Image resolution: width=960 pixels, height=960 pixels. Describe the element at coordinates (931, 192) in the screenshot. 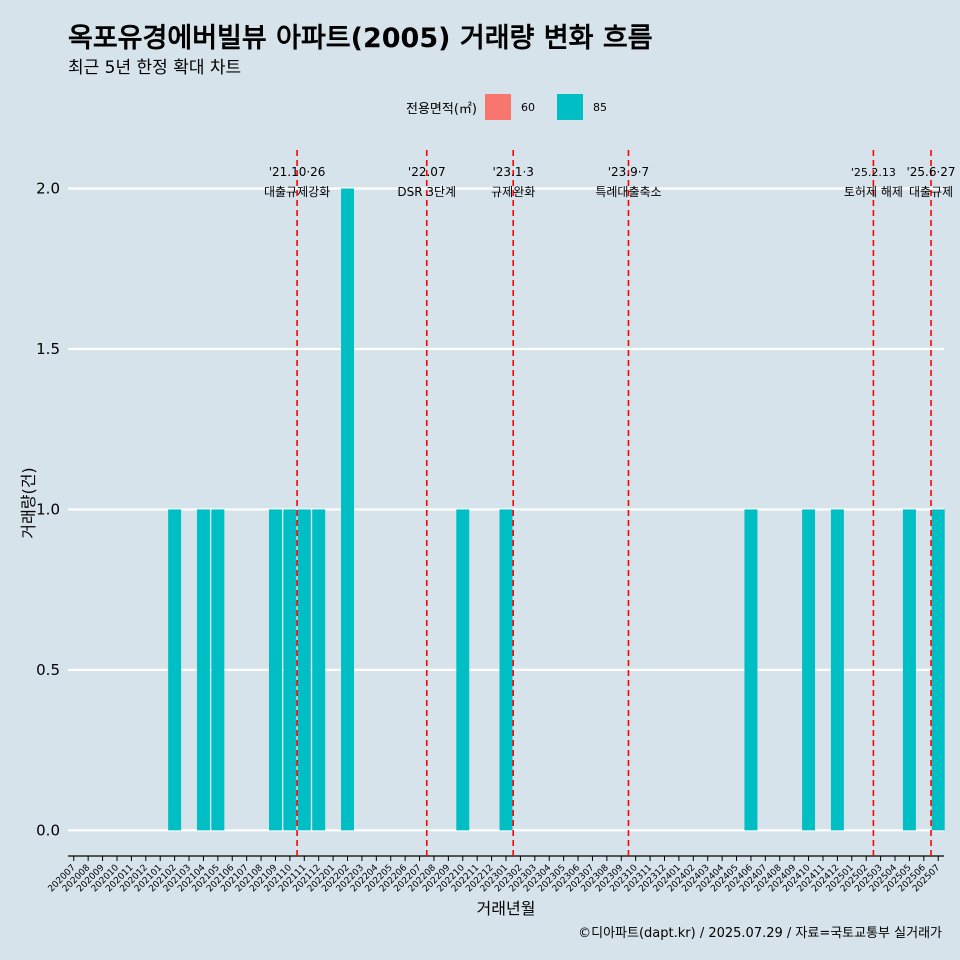

I see `event-name-label: 대출규제` at that location.